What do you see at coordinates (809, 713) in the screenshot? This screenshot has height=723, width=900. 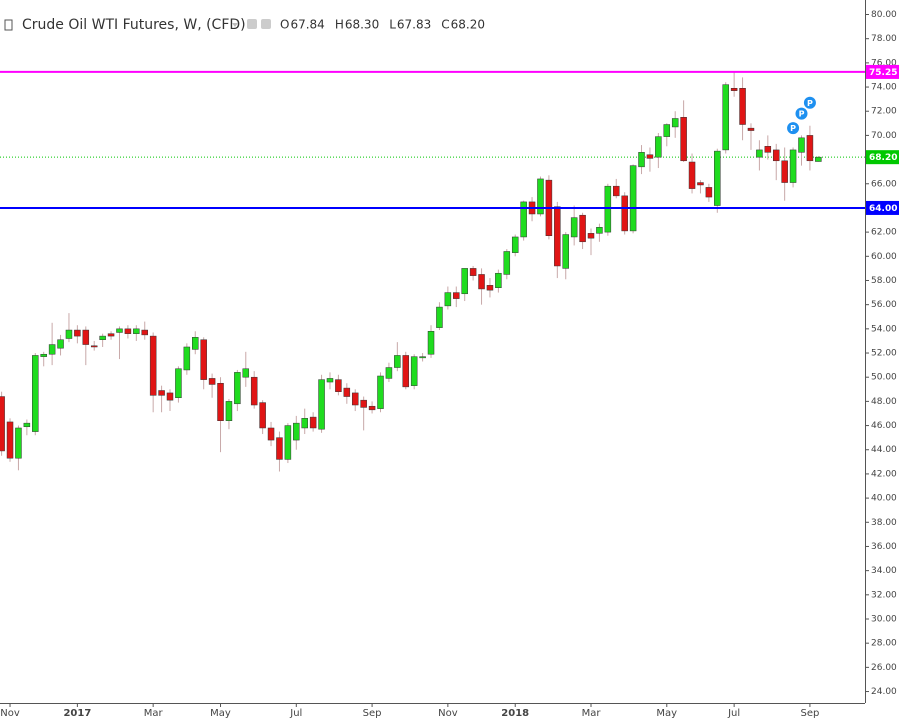 I see `x-tick-label: Sep` at bounding box center [809, 713].